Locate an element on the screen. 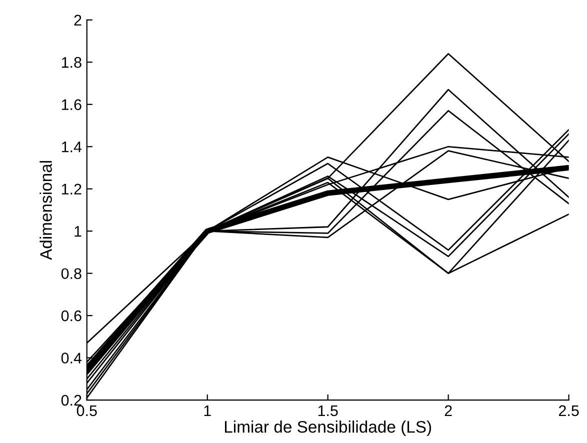 This screenshot has height=443, width=587. y-tick-label: 0.4 is located at coordinates (71, 358).